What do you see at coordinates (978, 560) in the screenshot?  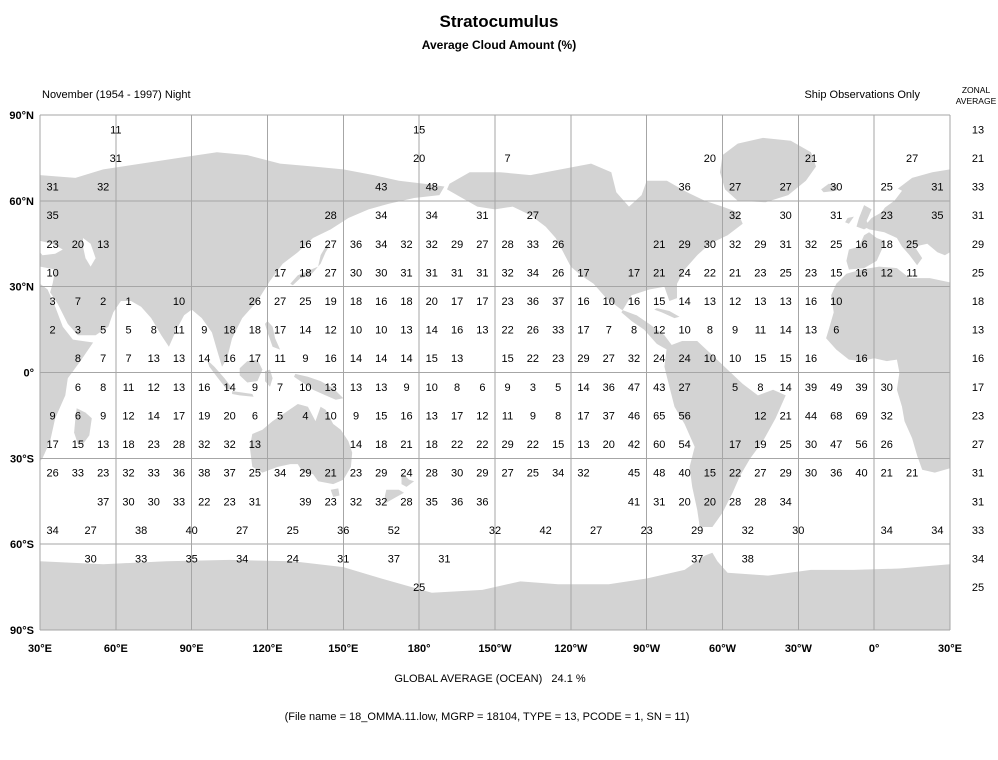 I see `zonal-average-value: 34` at bounding box center [978, 560].